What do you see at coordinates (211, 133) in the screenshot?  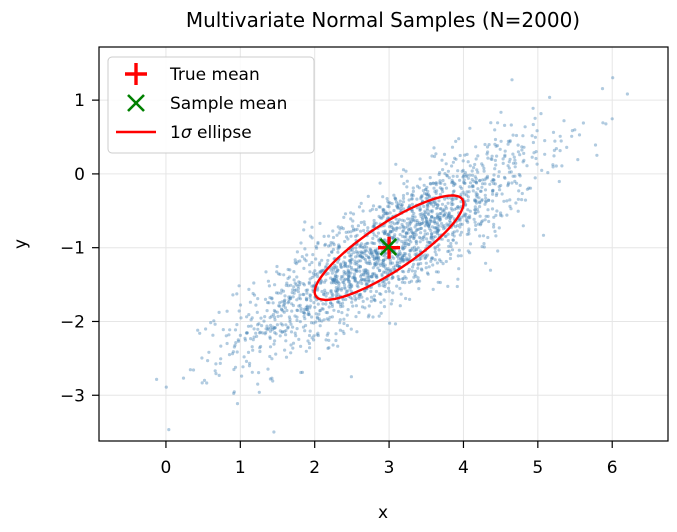 I see `legend-ellipse-label: 1σ ellipse` at bounding box center [211, 133].